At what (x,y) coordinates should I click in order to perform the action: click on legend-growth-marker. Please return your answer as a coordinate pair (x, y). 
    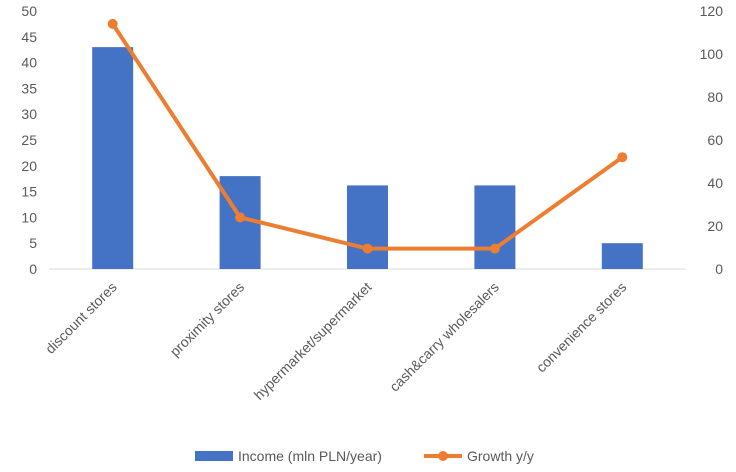
    Looking at the image, I should click on (443, 456).